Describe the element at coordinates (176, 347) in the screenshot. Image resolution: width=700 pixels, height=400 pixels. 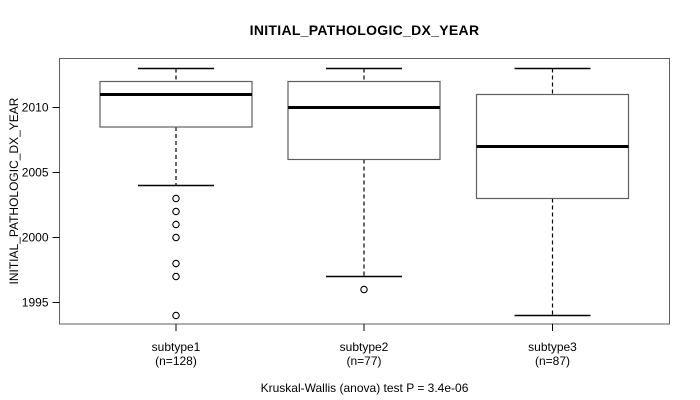
I see `x-group-label: subtype1` at that location.